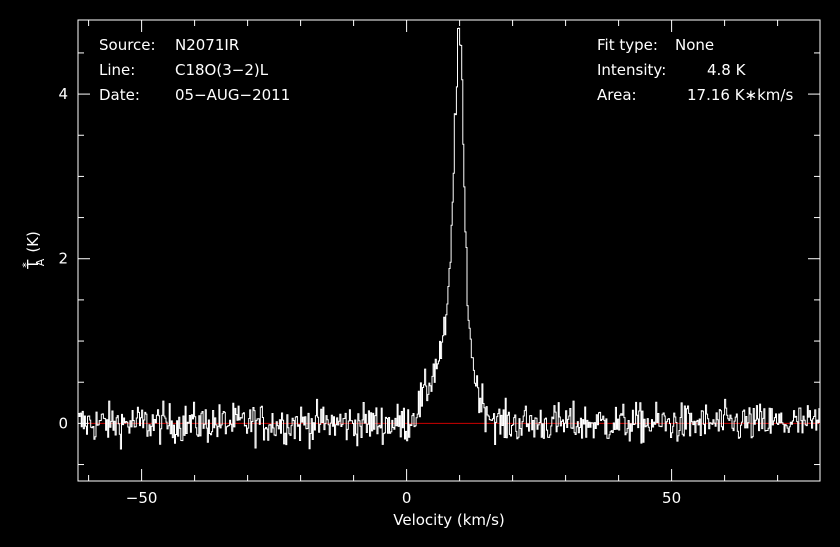 The image size is (840, 547). I want to click on x-tick-label: 50, so click(671, 498).